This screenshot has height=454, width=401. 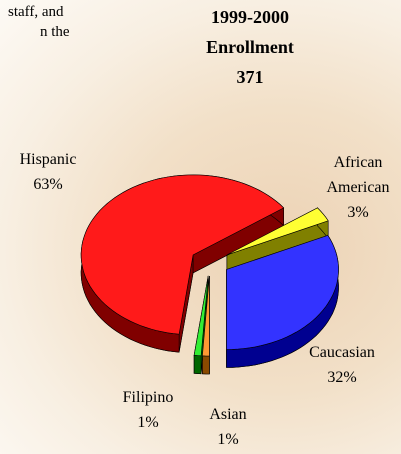 I want to click on category-label: African American, so click(x=358, y=175).